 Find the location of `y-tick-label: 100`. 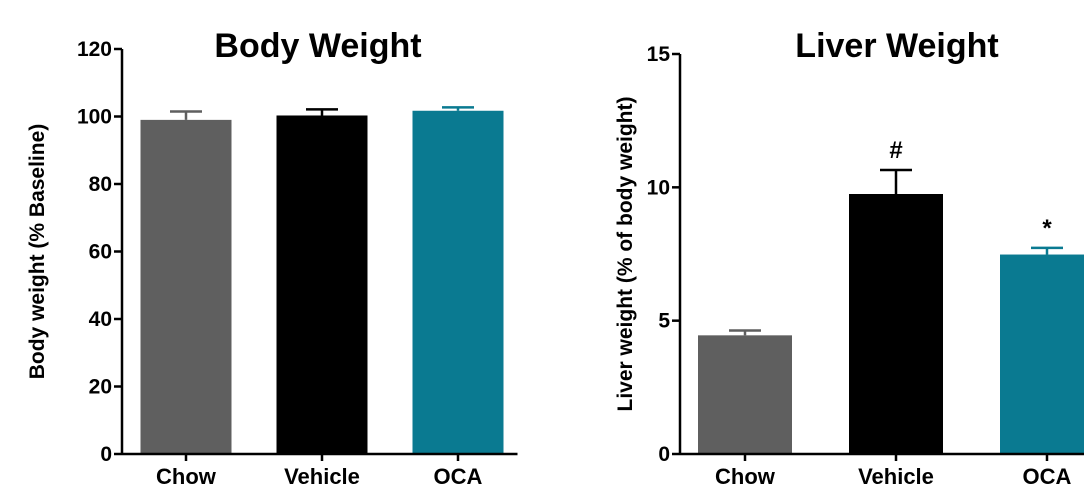

y-tick-label: 100 is located at coordinates (94, 117).